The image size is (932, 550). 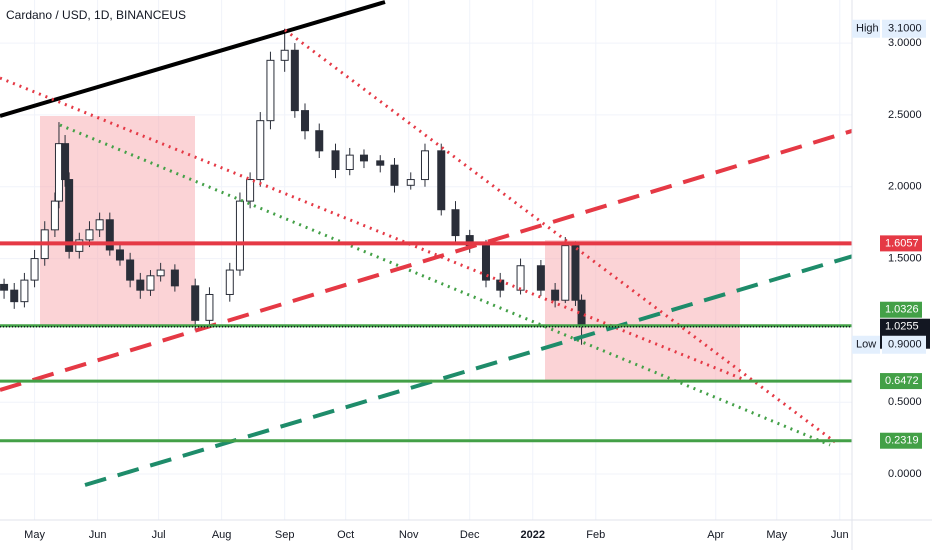 I want to click on x-tick-label: Jul, so click(x=159, y=535).